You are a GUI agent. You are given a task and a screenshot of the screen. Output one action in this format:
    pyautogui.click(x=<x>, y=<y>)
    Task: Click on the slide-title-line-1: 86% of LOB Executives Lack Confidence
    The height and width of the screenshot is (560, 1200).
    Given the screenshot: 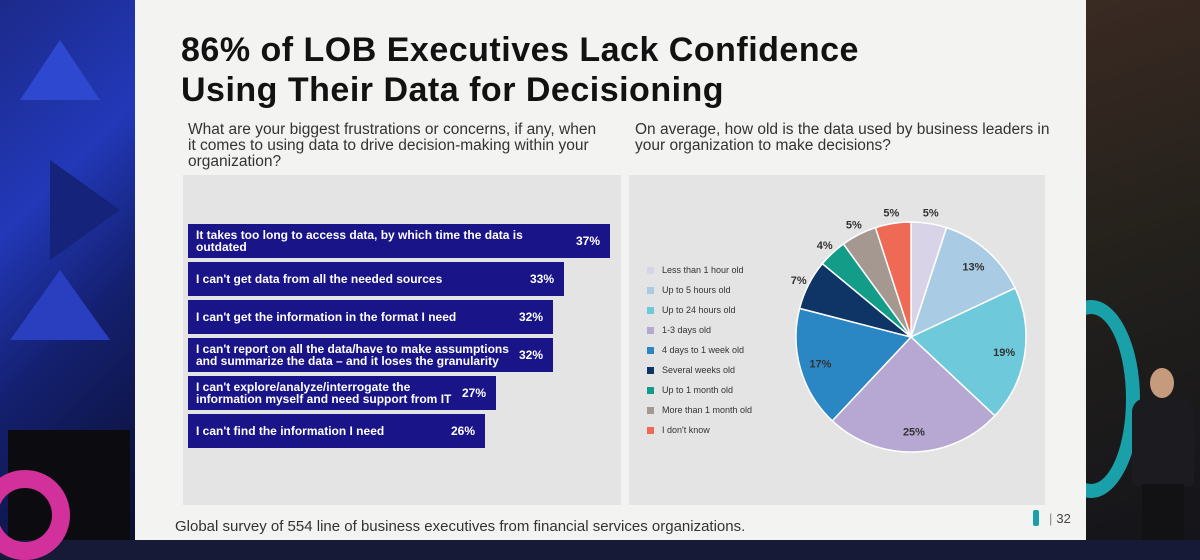 What is the action you would take?
    pyautogui.click(x=520, y=50)
    